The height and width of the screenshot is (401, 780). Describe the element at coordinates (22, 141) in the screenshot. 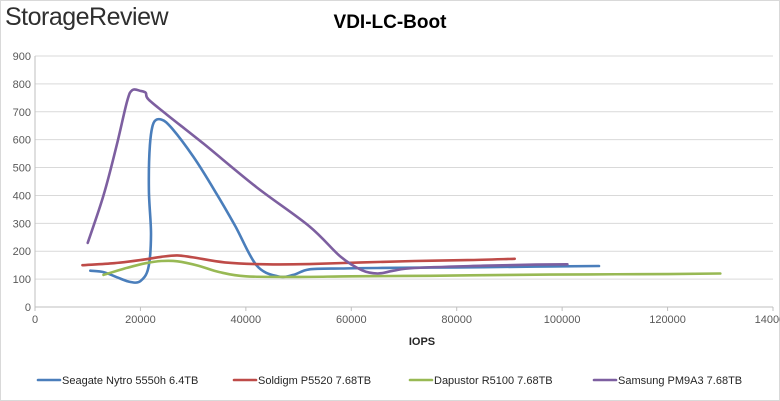

I see `y-tick-label: 600` at that location.